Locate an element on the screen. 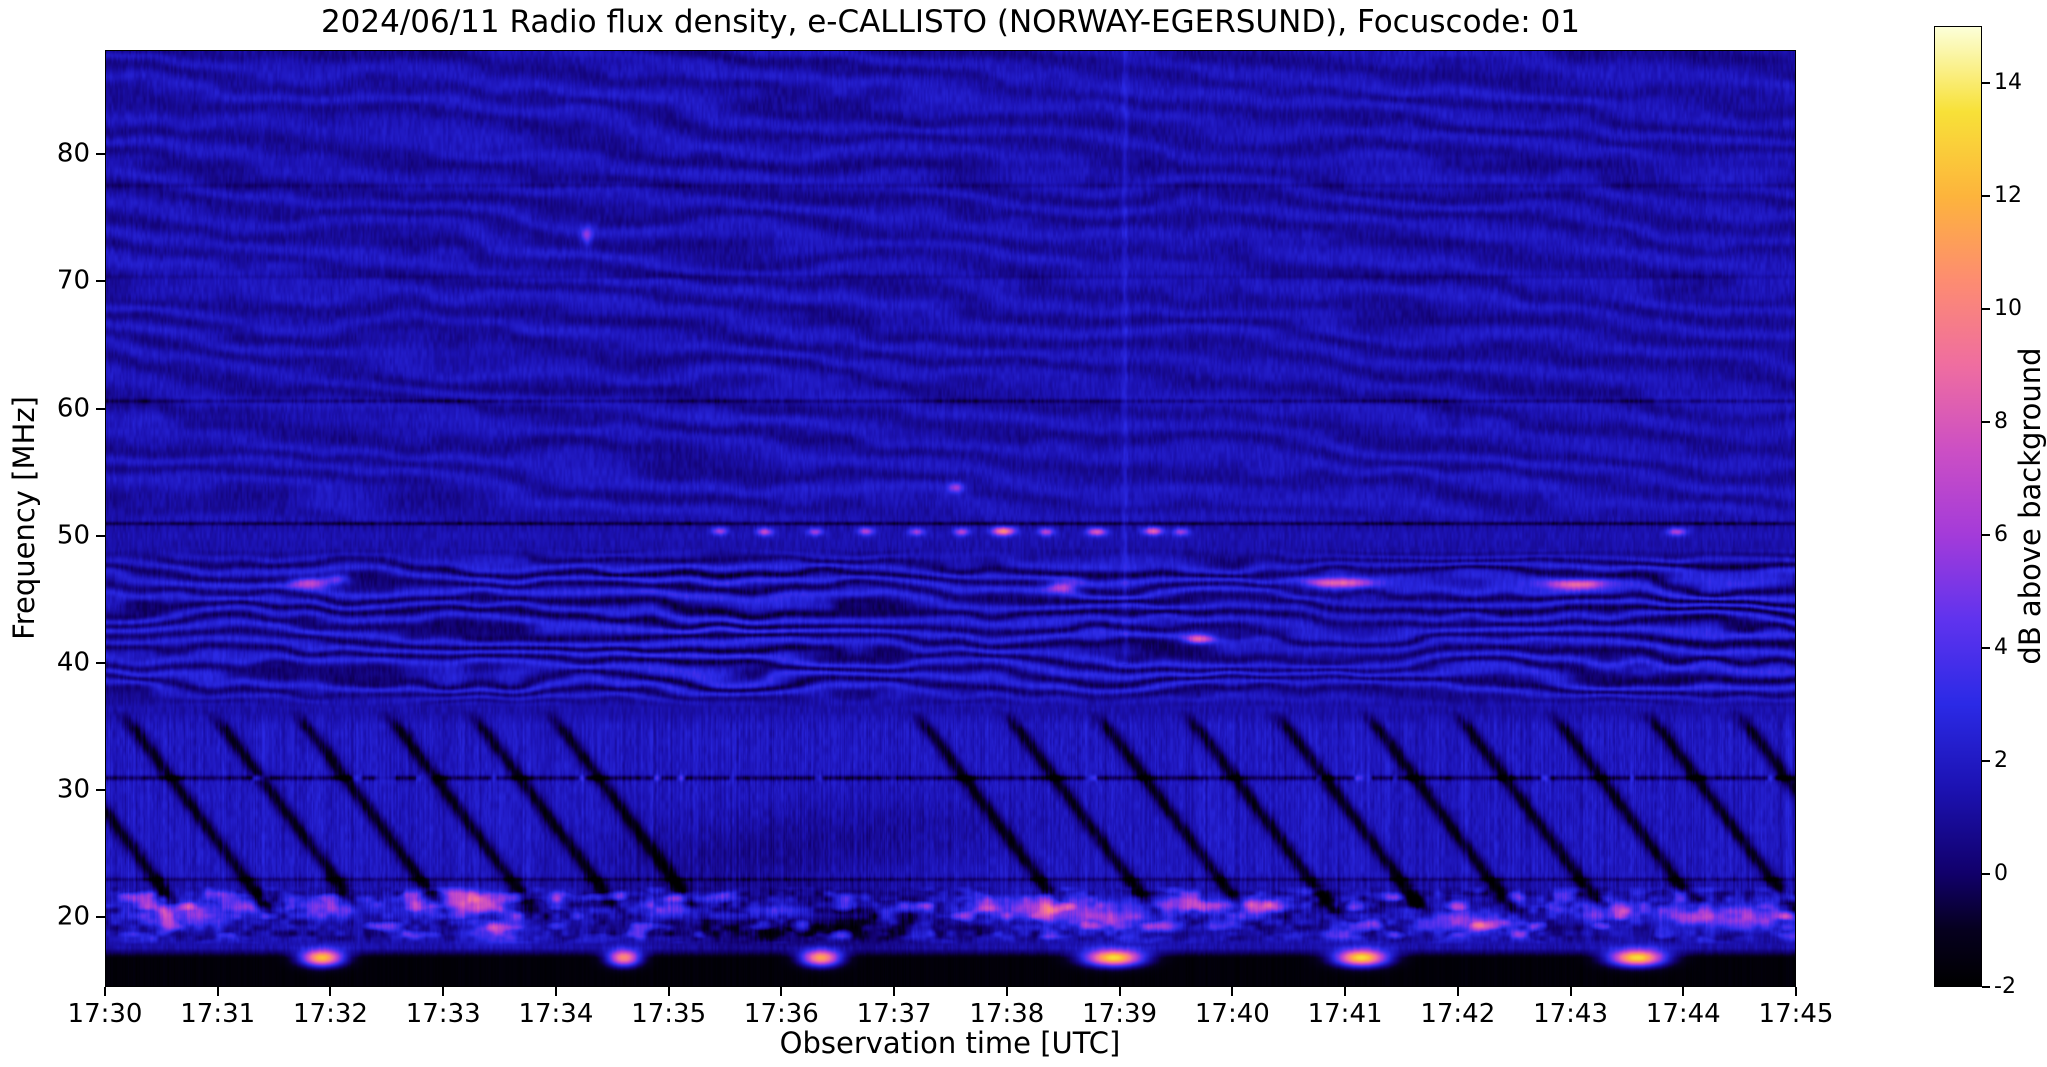 Image resolution: width=2047 pixels, height=1067 pixels. colorbar-tick-label: 14 is located at coordinates (2008, 82).